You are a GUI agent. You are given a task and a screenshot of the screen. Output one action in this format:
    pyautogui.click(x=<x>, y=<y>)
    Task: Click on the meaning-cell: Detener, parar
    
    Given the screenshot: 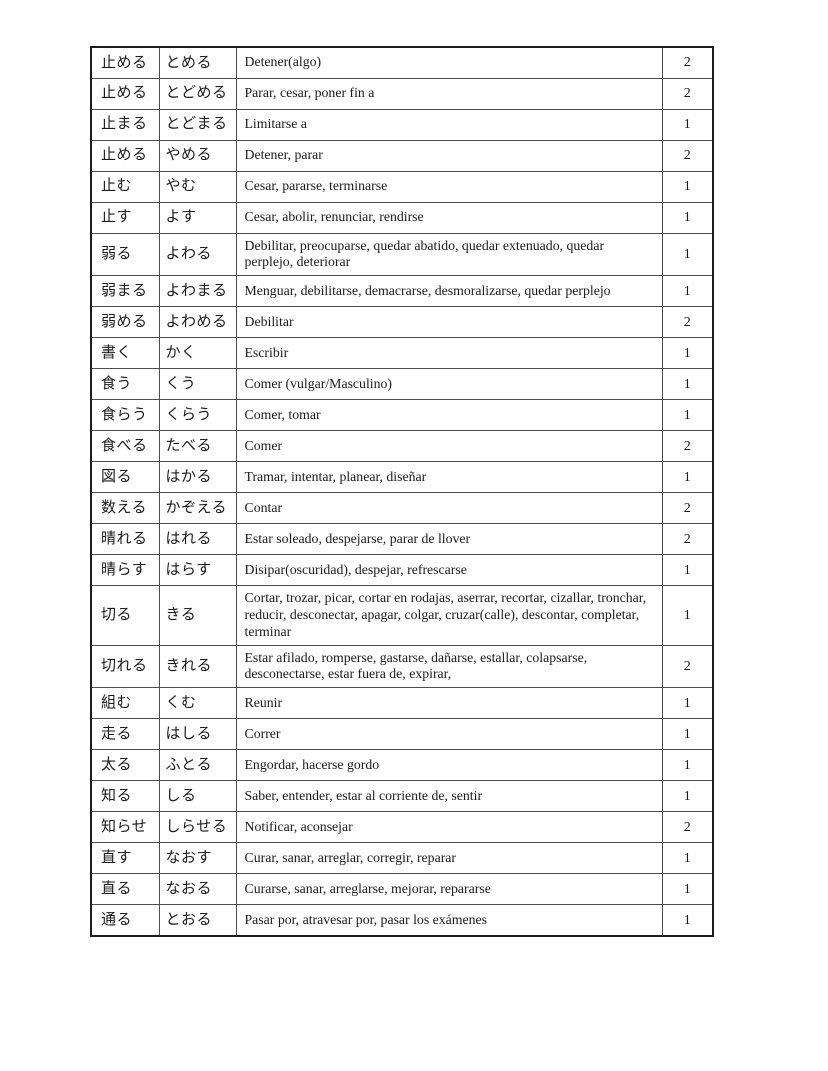 What is the action you would take?
    pyautogui.click(x=449, y=155)
    